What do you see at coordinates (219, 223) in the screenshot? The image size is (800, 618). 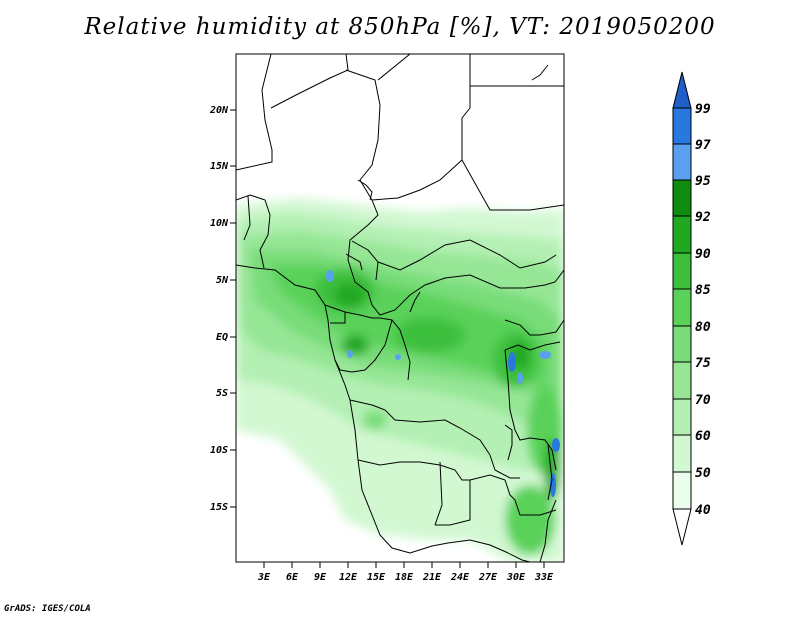 I see `lat-label: 10N` at bounding box center [219, 223].